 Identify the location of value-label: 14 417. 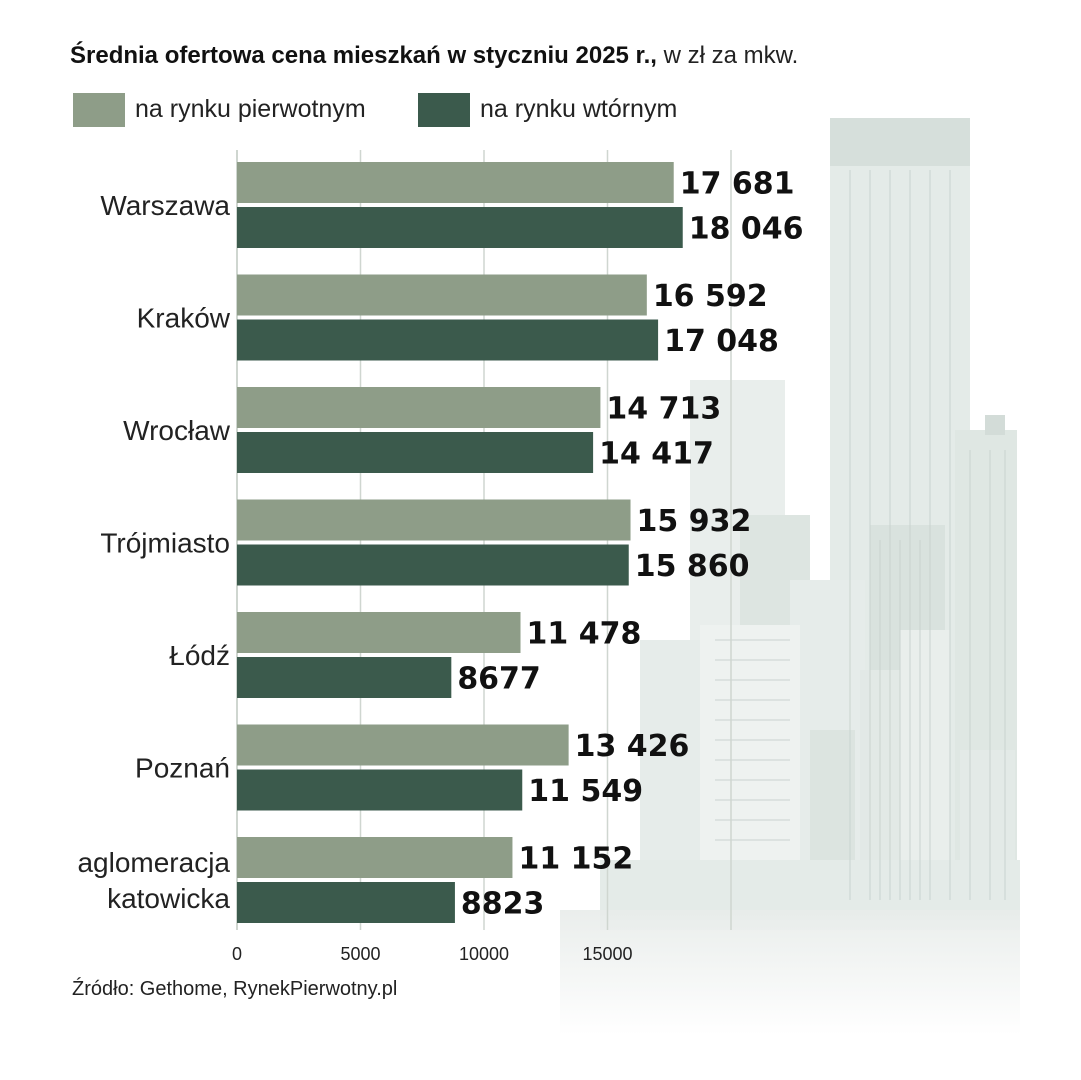
(656, 454).